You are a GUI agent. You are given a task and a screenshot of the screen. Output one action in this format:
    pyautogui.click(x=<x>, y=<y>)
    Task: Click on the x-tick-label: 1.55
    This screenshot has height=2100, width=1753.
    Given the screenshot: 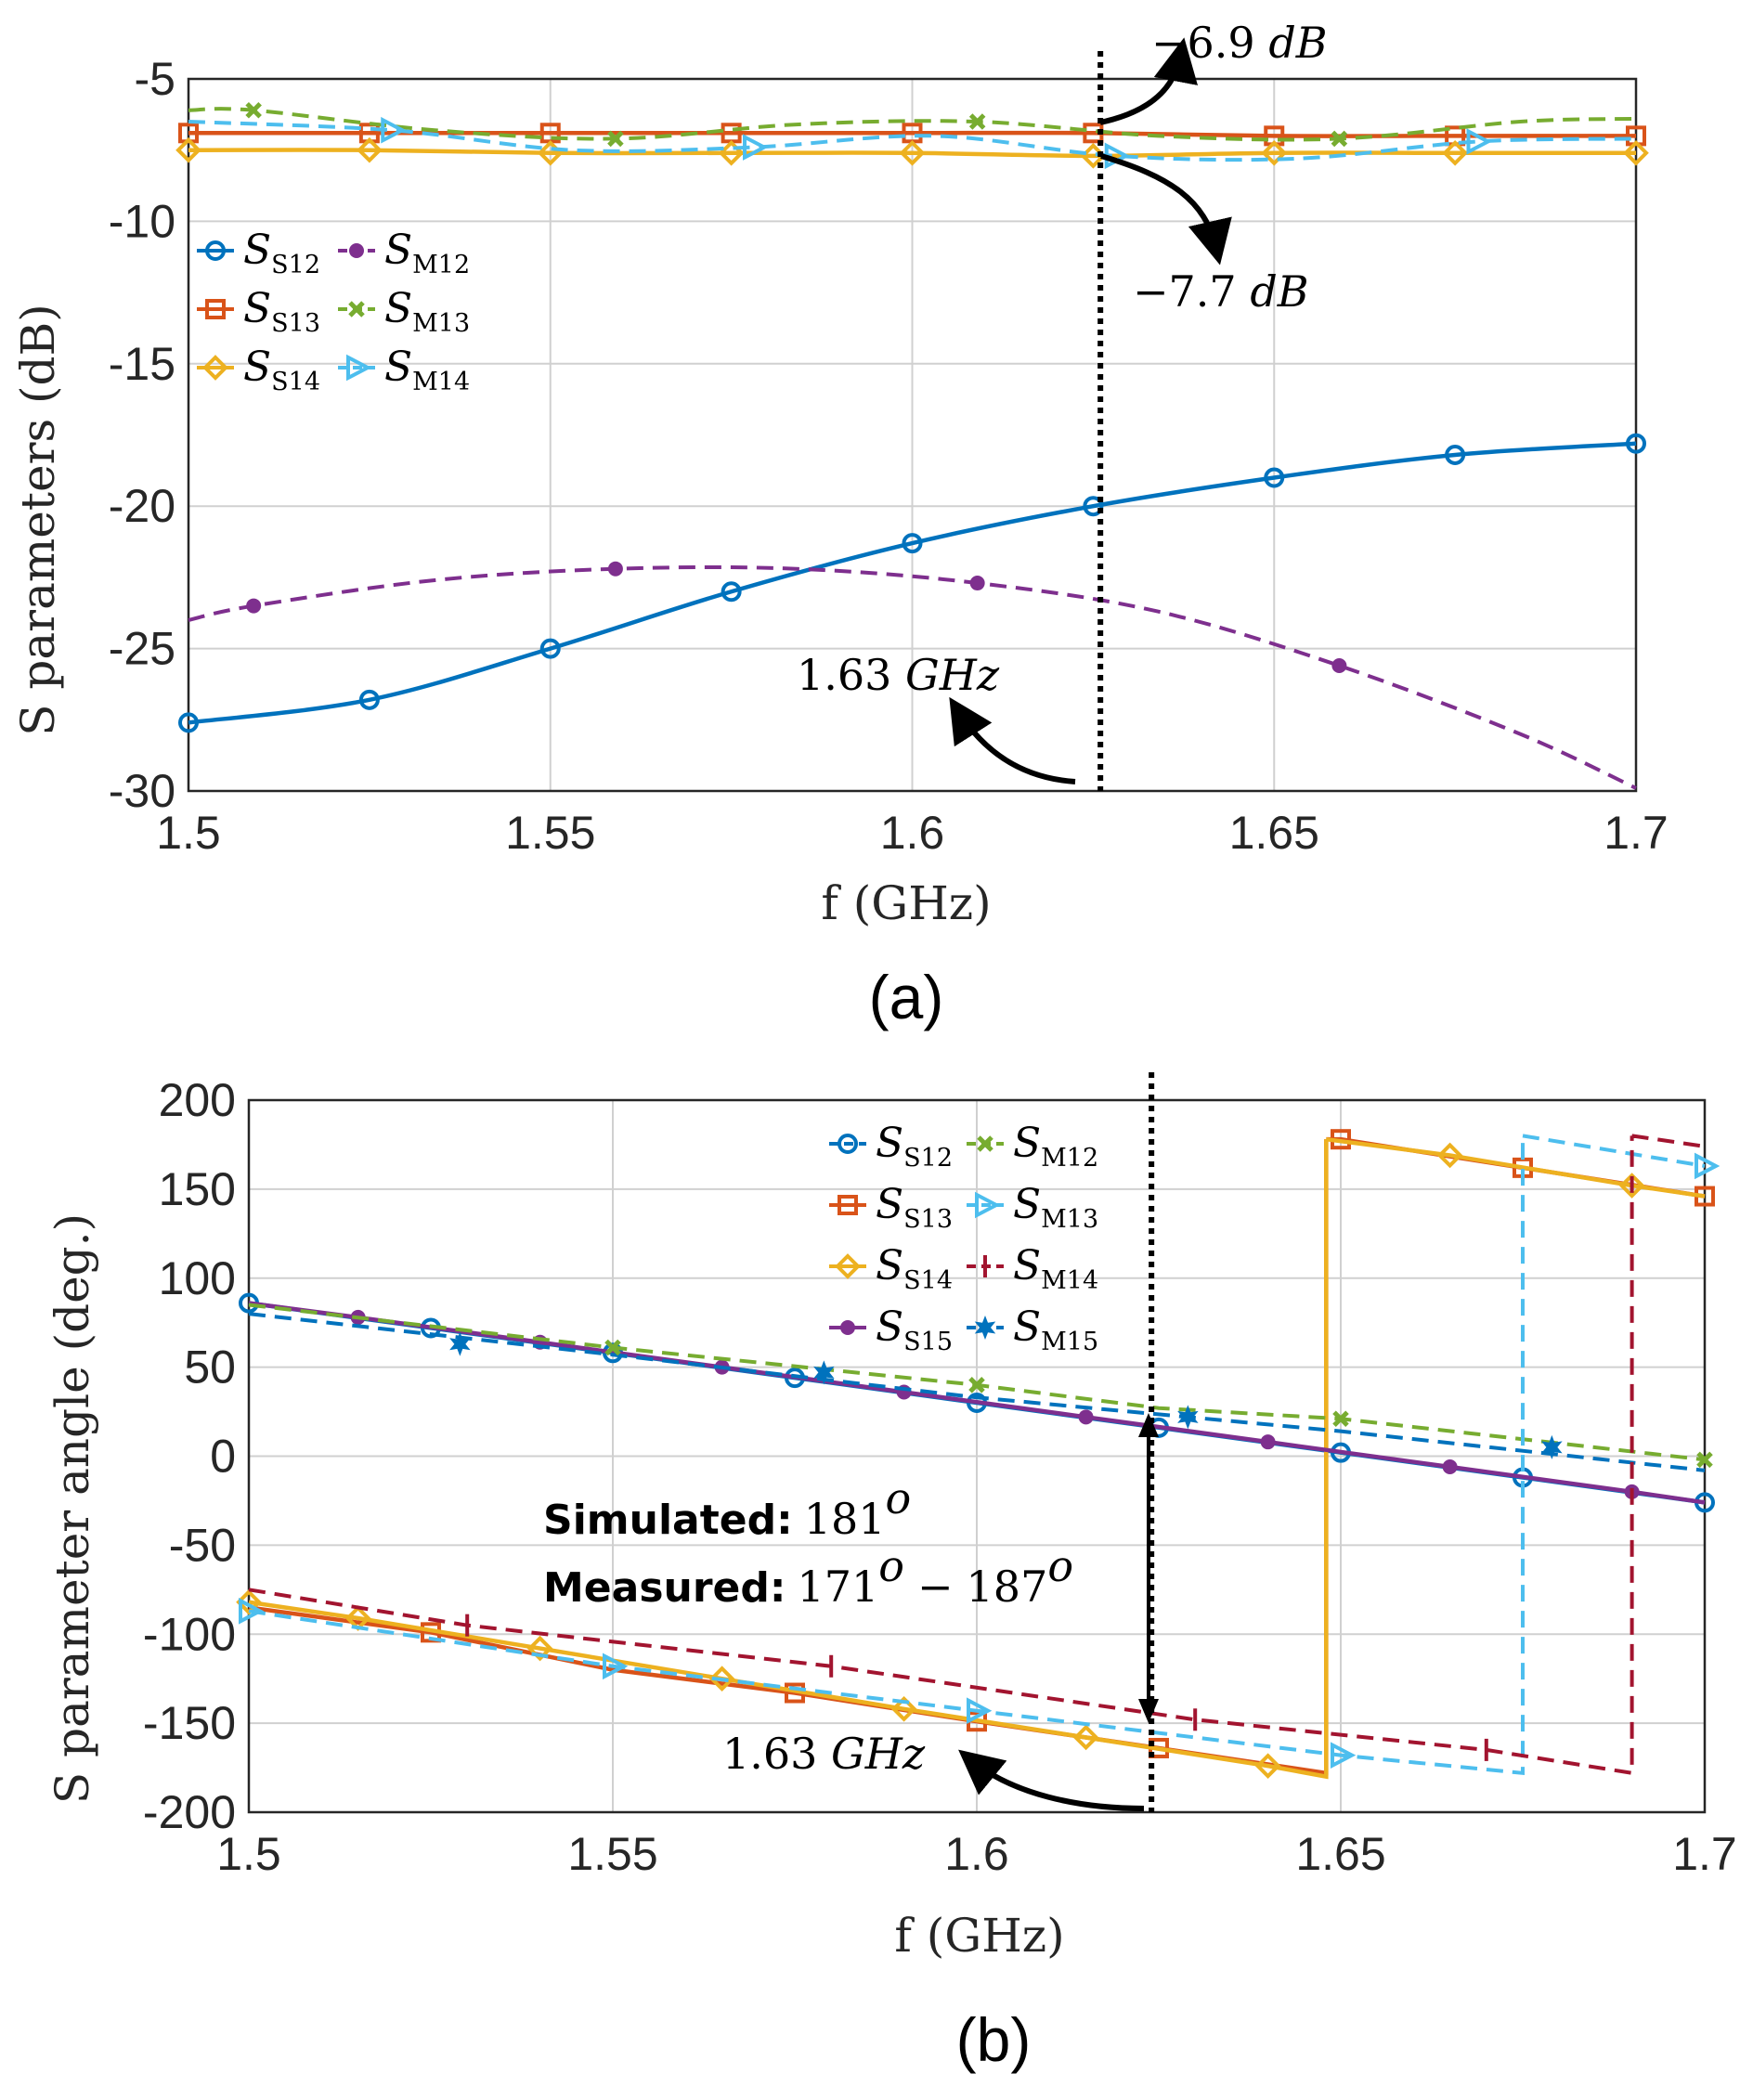 What is the action you would take?
    pyautogui.click(x=612, y=1854)
    